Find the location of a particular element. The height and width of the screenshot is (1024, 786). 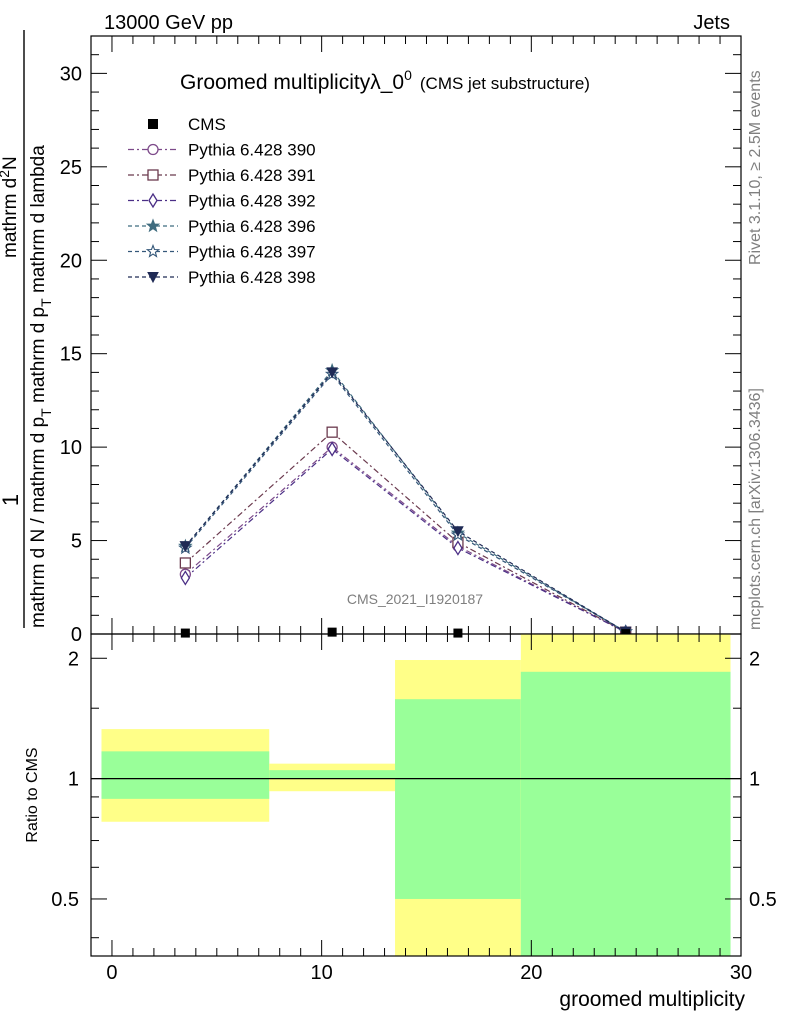

y-tick-label: 15 is located at coordinates (71, 355).